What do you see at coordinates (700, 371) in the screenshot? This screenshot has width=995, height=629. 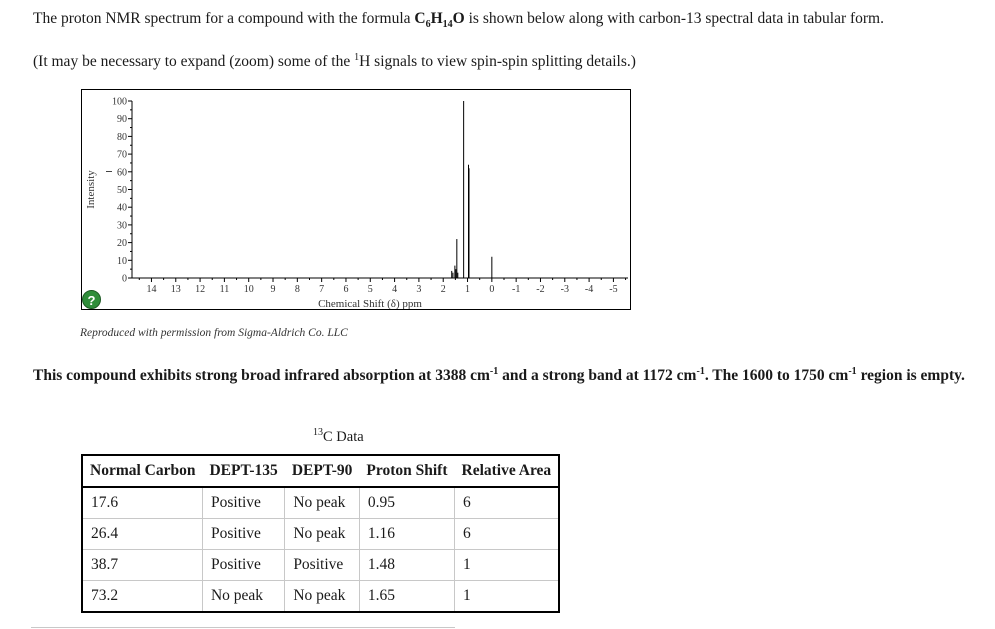 I see `ir-sup-b: -1` at bounding box center [700, 371].